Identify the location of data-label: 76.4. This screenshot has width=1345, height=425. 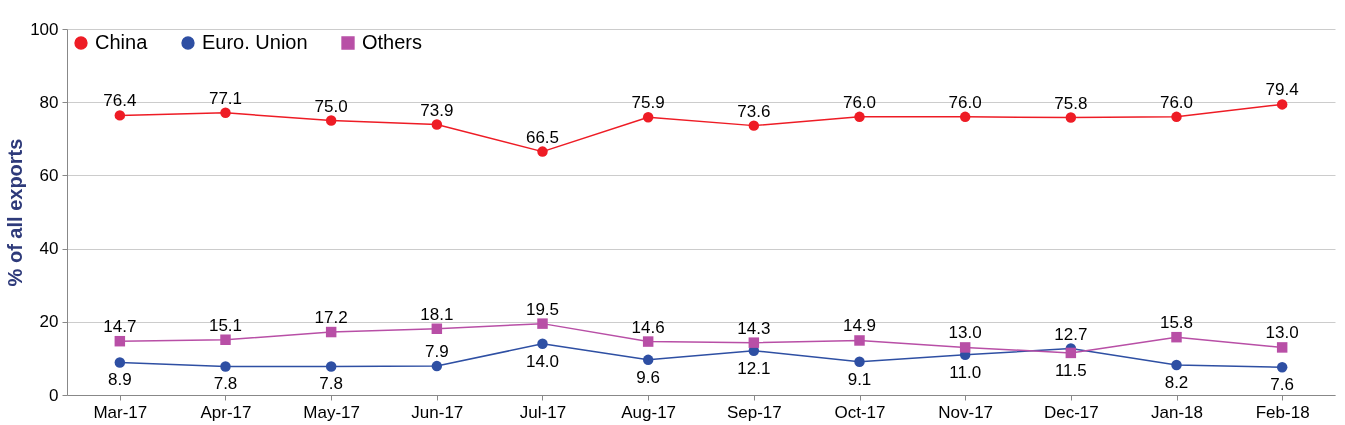
(120, 101).